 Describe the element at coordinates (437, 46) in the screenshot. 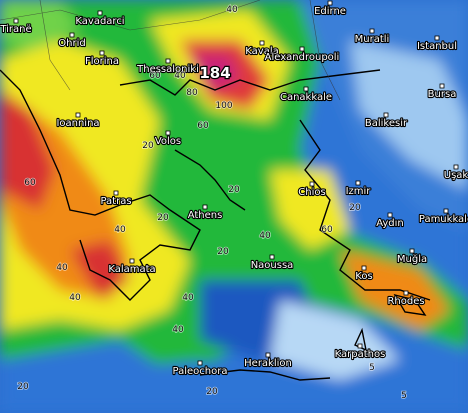

I see `city-label: Istanbul` at that location.